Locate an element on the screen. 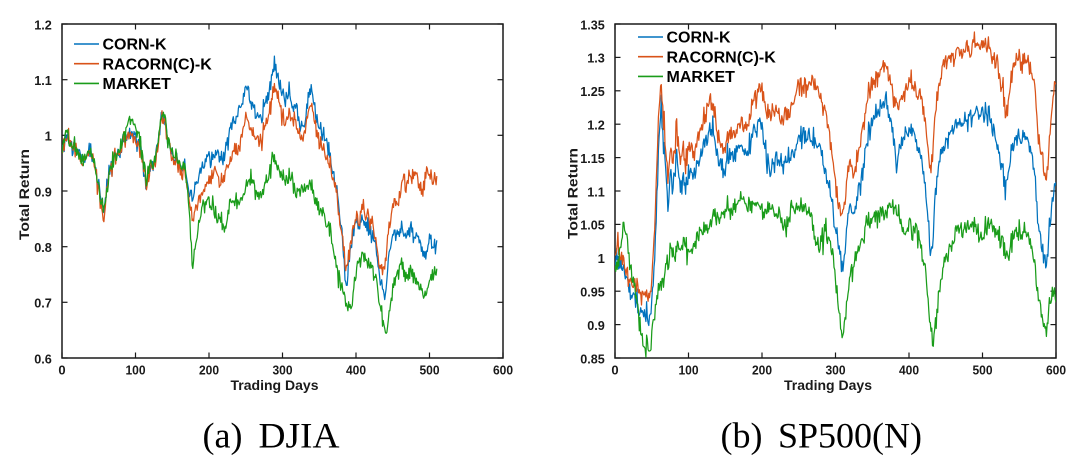 The width and height of the screenshot is (1081, 469). svg-text: 0.6 is located at coordinates (43, 358).